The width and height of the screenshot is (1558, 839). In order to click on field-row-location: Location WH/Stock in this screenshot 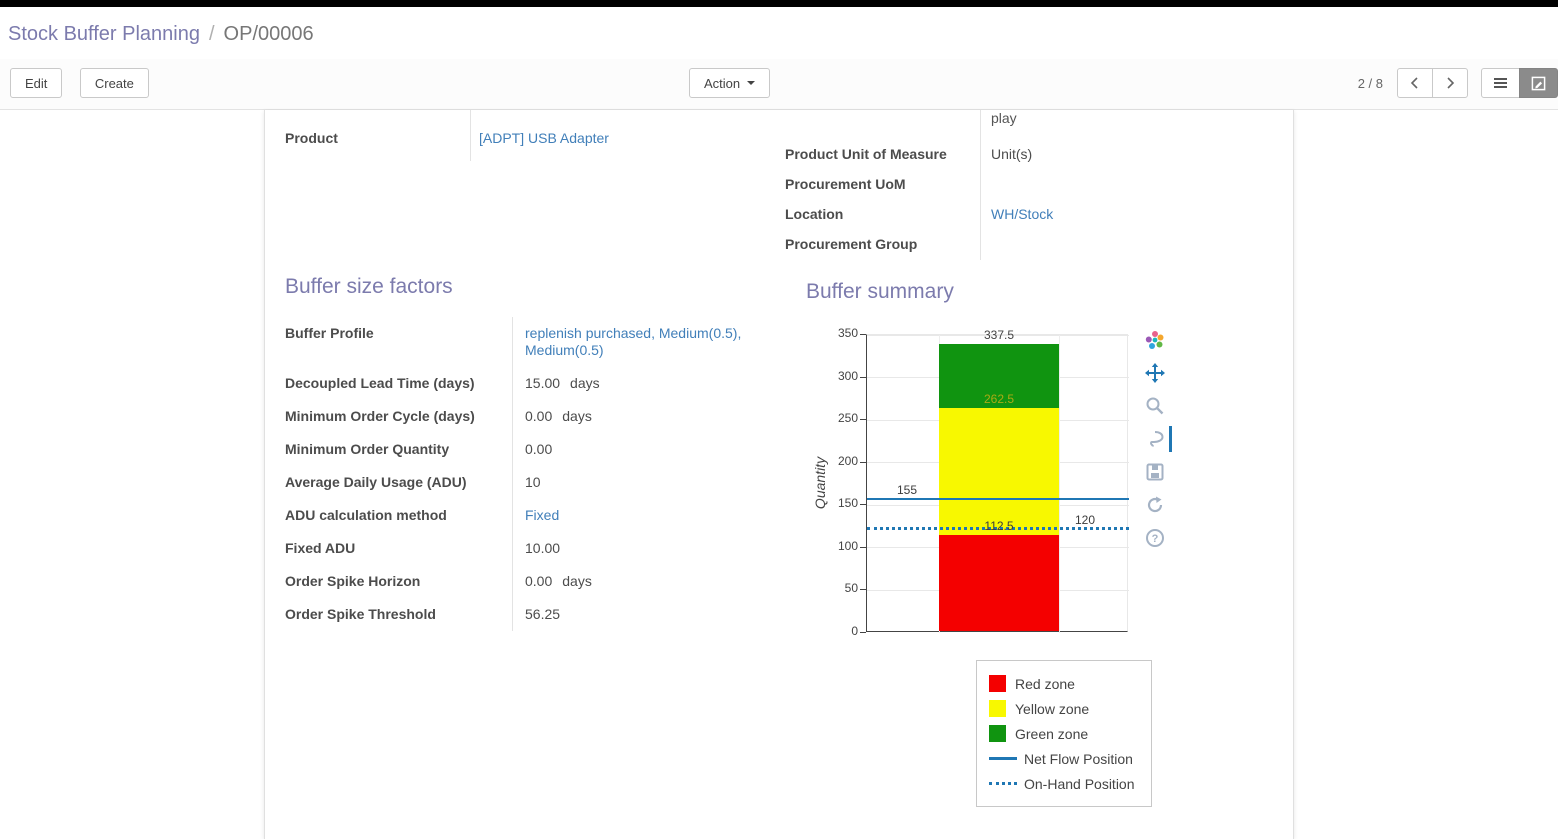, I will do `click(1025, 215)`.